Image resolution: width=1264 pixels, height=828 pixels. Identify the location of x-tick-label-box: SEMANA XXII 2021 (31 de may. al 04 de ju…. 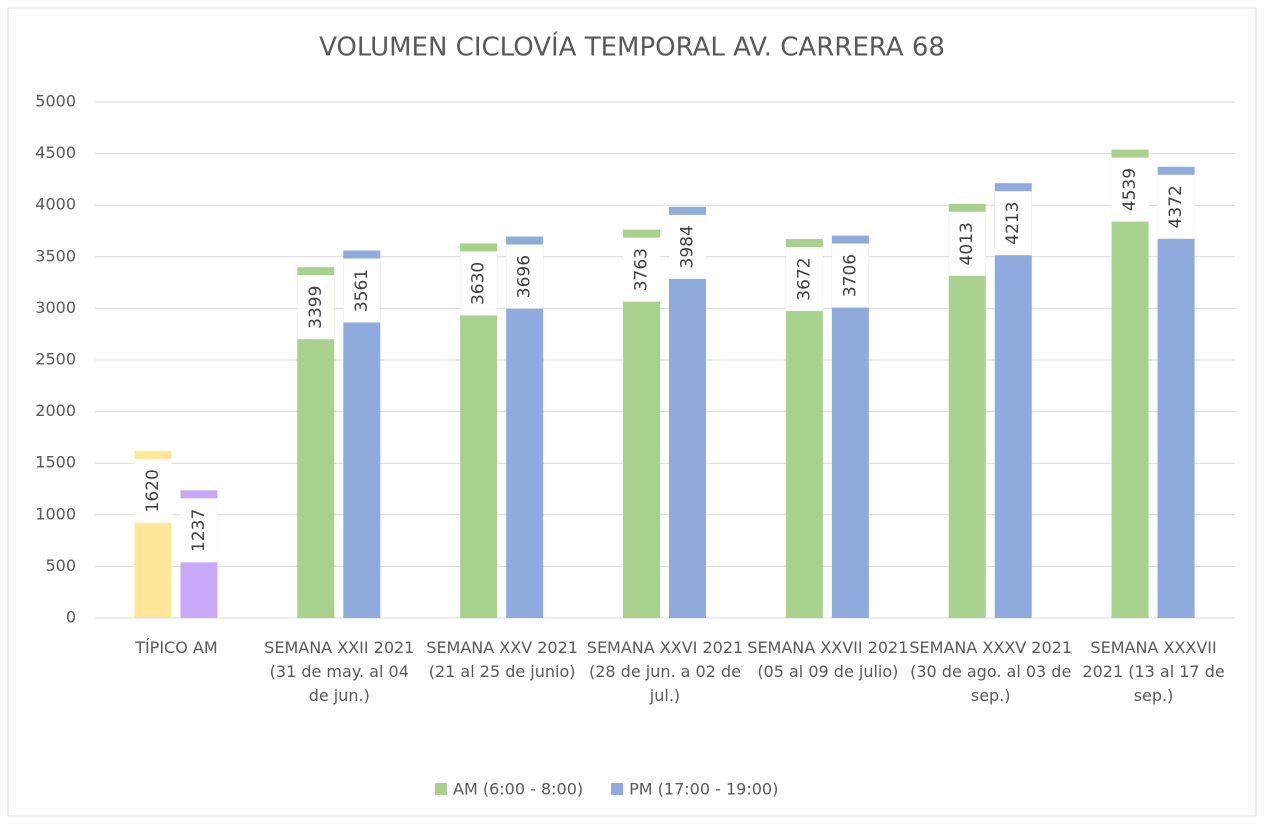
(339, 671).